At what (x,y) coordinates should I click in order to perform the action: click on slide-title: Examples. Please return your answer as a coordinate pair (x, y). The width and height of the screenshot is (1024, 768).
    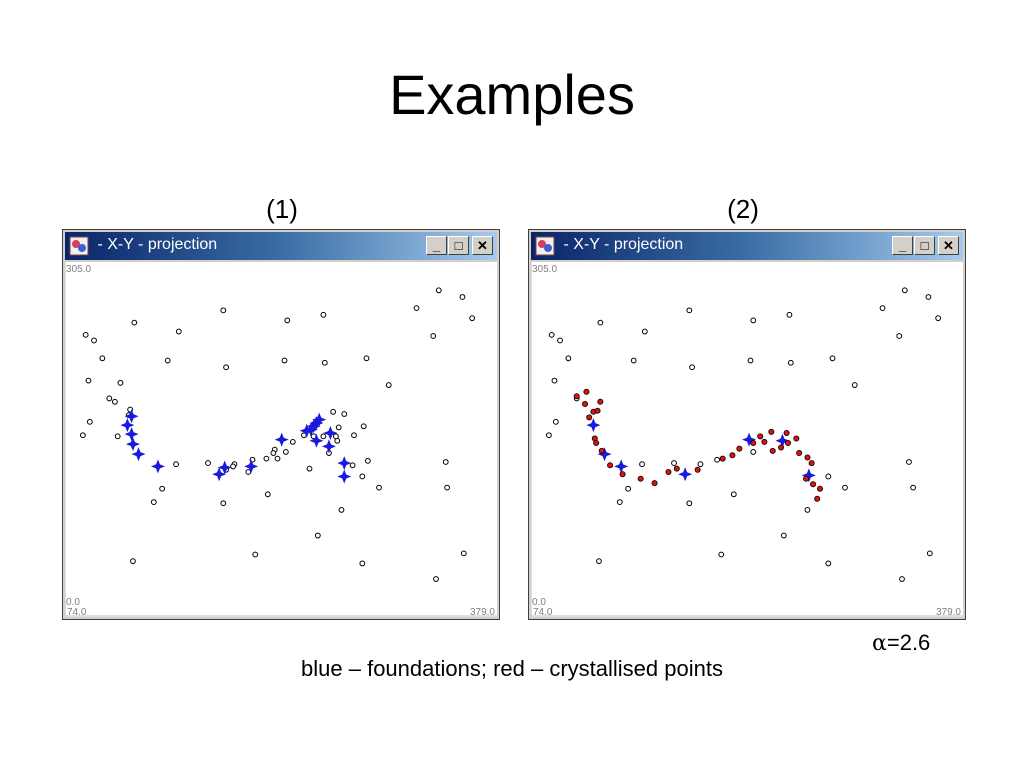
    Looking at the image, I should click on (512, 94).